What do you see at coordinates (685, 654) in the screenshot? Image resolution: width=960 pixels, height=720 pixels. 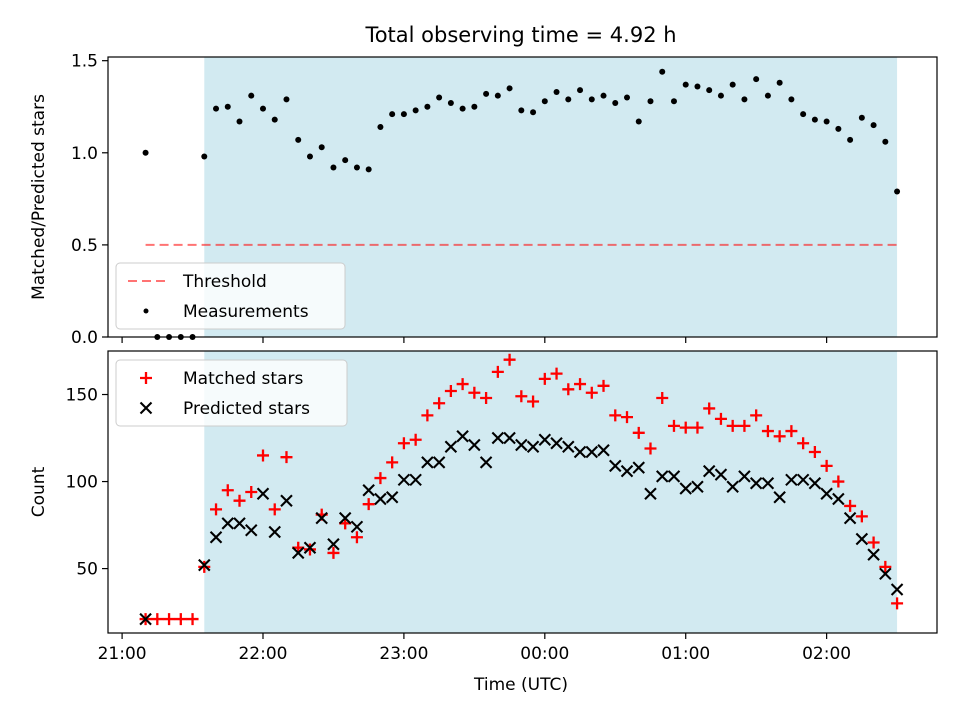 I see `x-tick-label: 01:00` at bounding box center [685, 654].